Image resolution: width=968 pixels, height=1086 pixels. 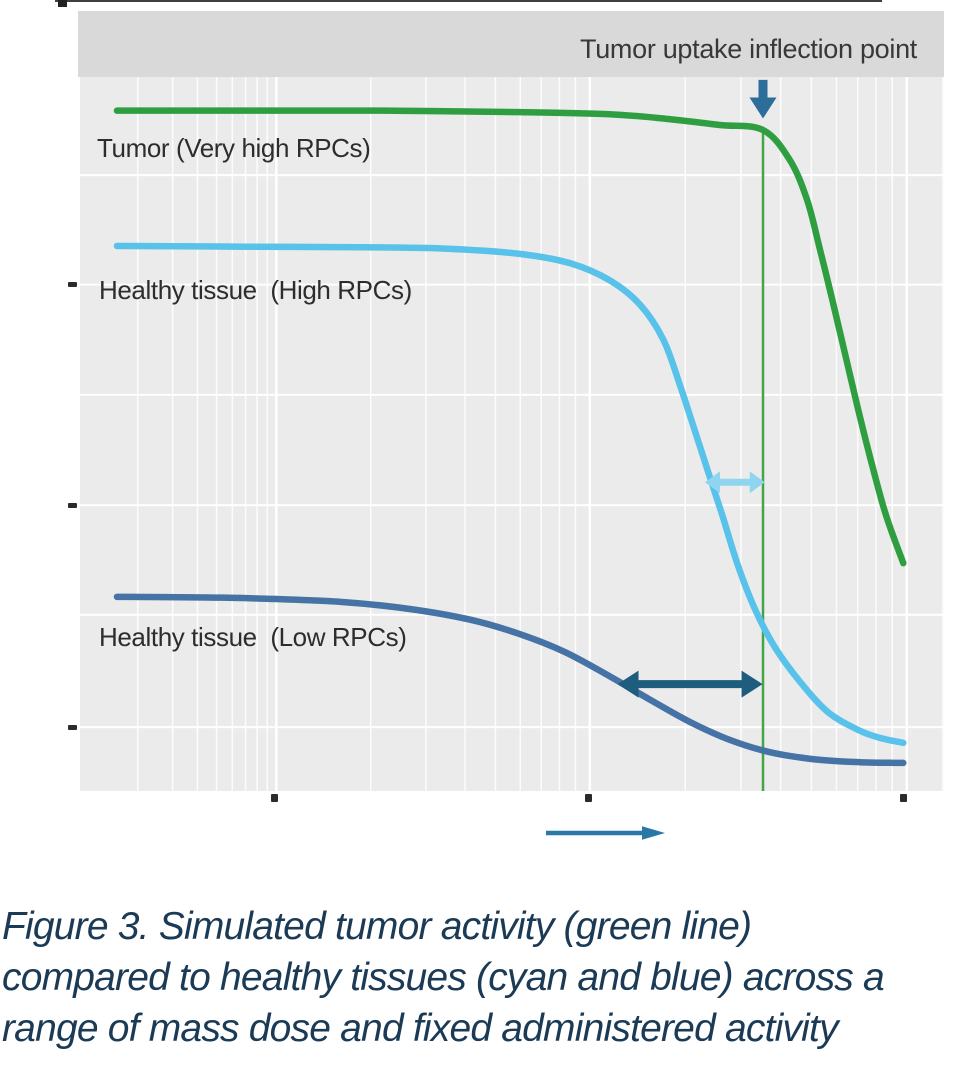 I want to click on down-arrow-head, so click(x=763, y=108).